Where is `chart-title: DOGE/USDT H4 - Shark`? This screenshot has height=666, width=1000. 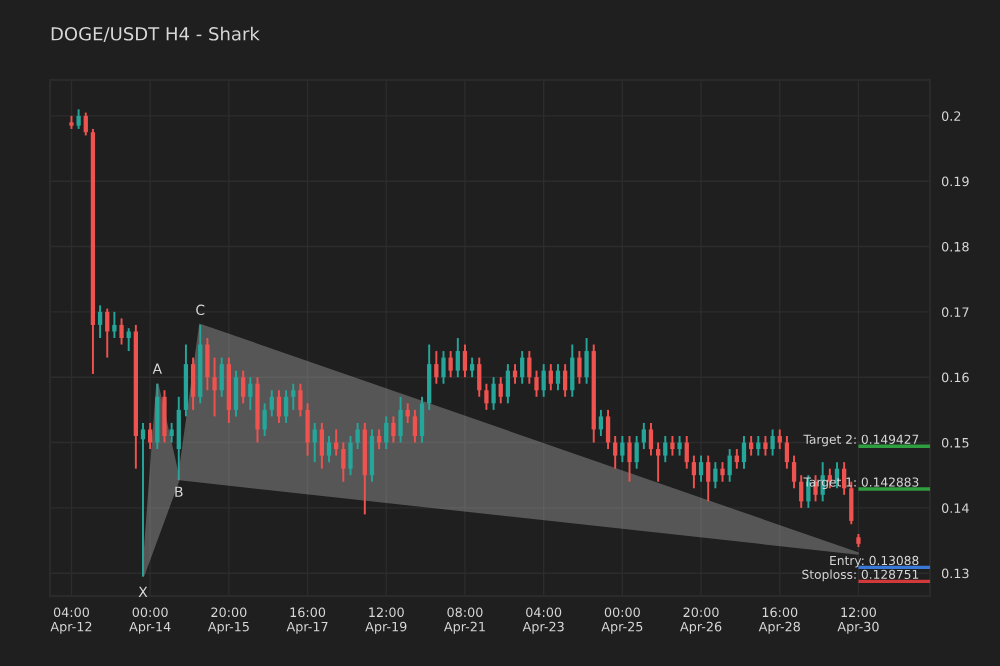 chart-title: DOGE/USDT H4 - Shark is located at coordinates (155, 34).